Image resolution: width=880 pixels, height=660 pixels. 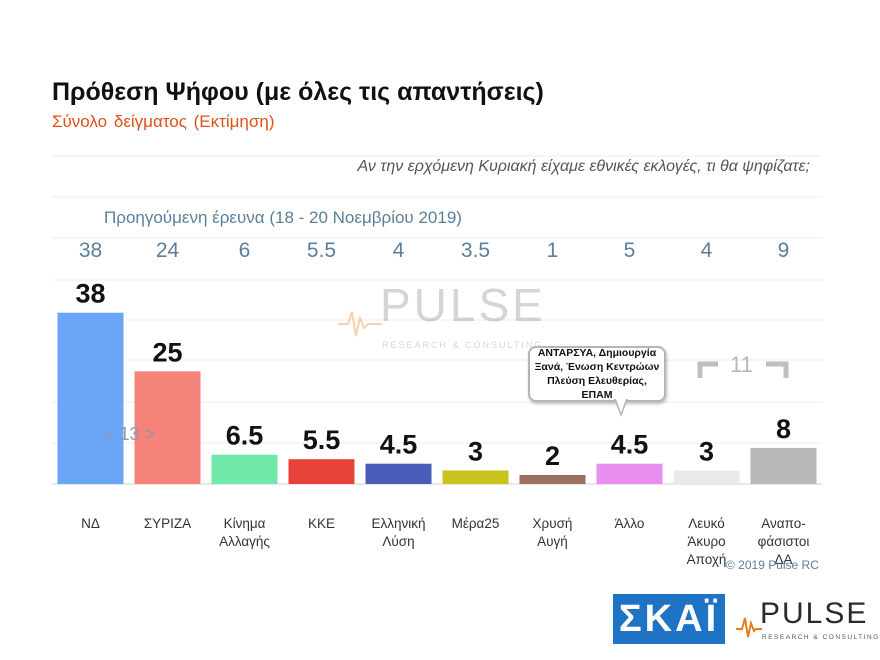 What do you see at coordinates (167, 523) in the screenshot?
I see `category-label: ΣΥΡΙΖΑ` at bounding box center [167, 523].